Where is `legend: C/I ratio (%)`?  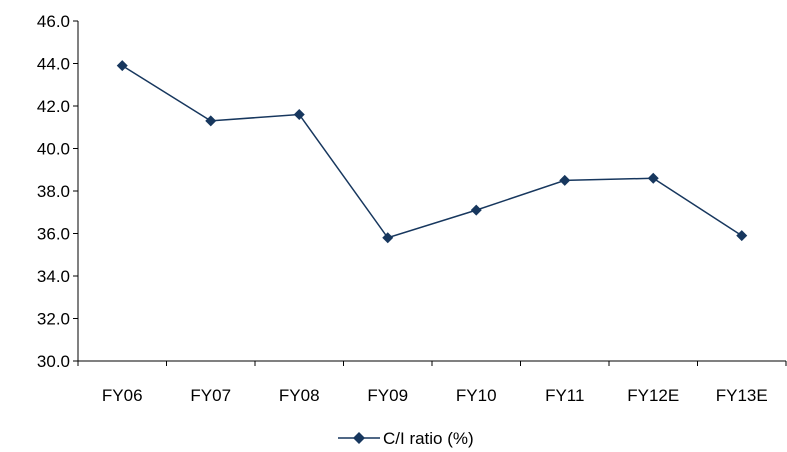 legend: C/I ratio (%) is located at coordinates (406, 438).